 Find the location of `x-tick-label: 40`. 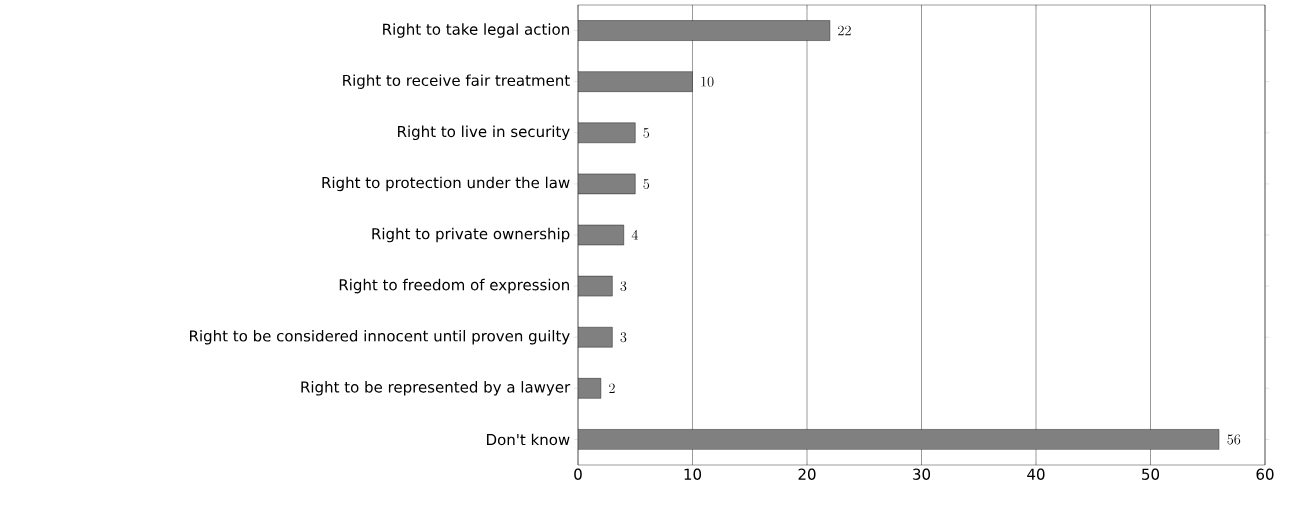

x-tick-label: 40 is located at coordinates (1036, 474).